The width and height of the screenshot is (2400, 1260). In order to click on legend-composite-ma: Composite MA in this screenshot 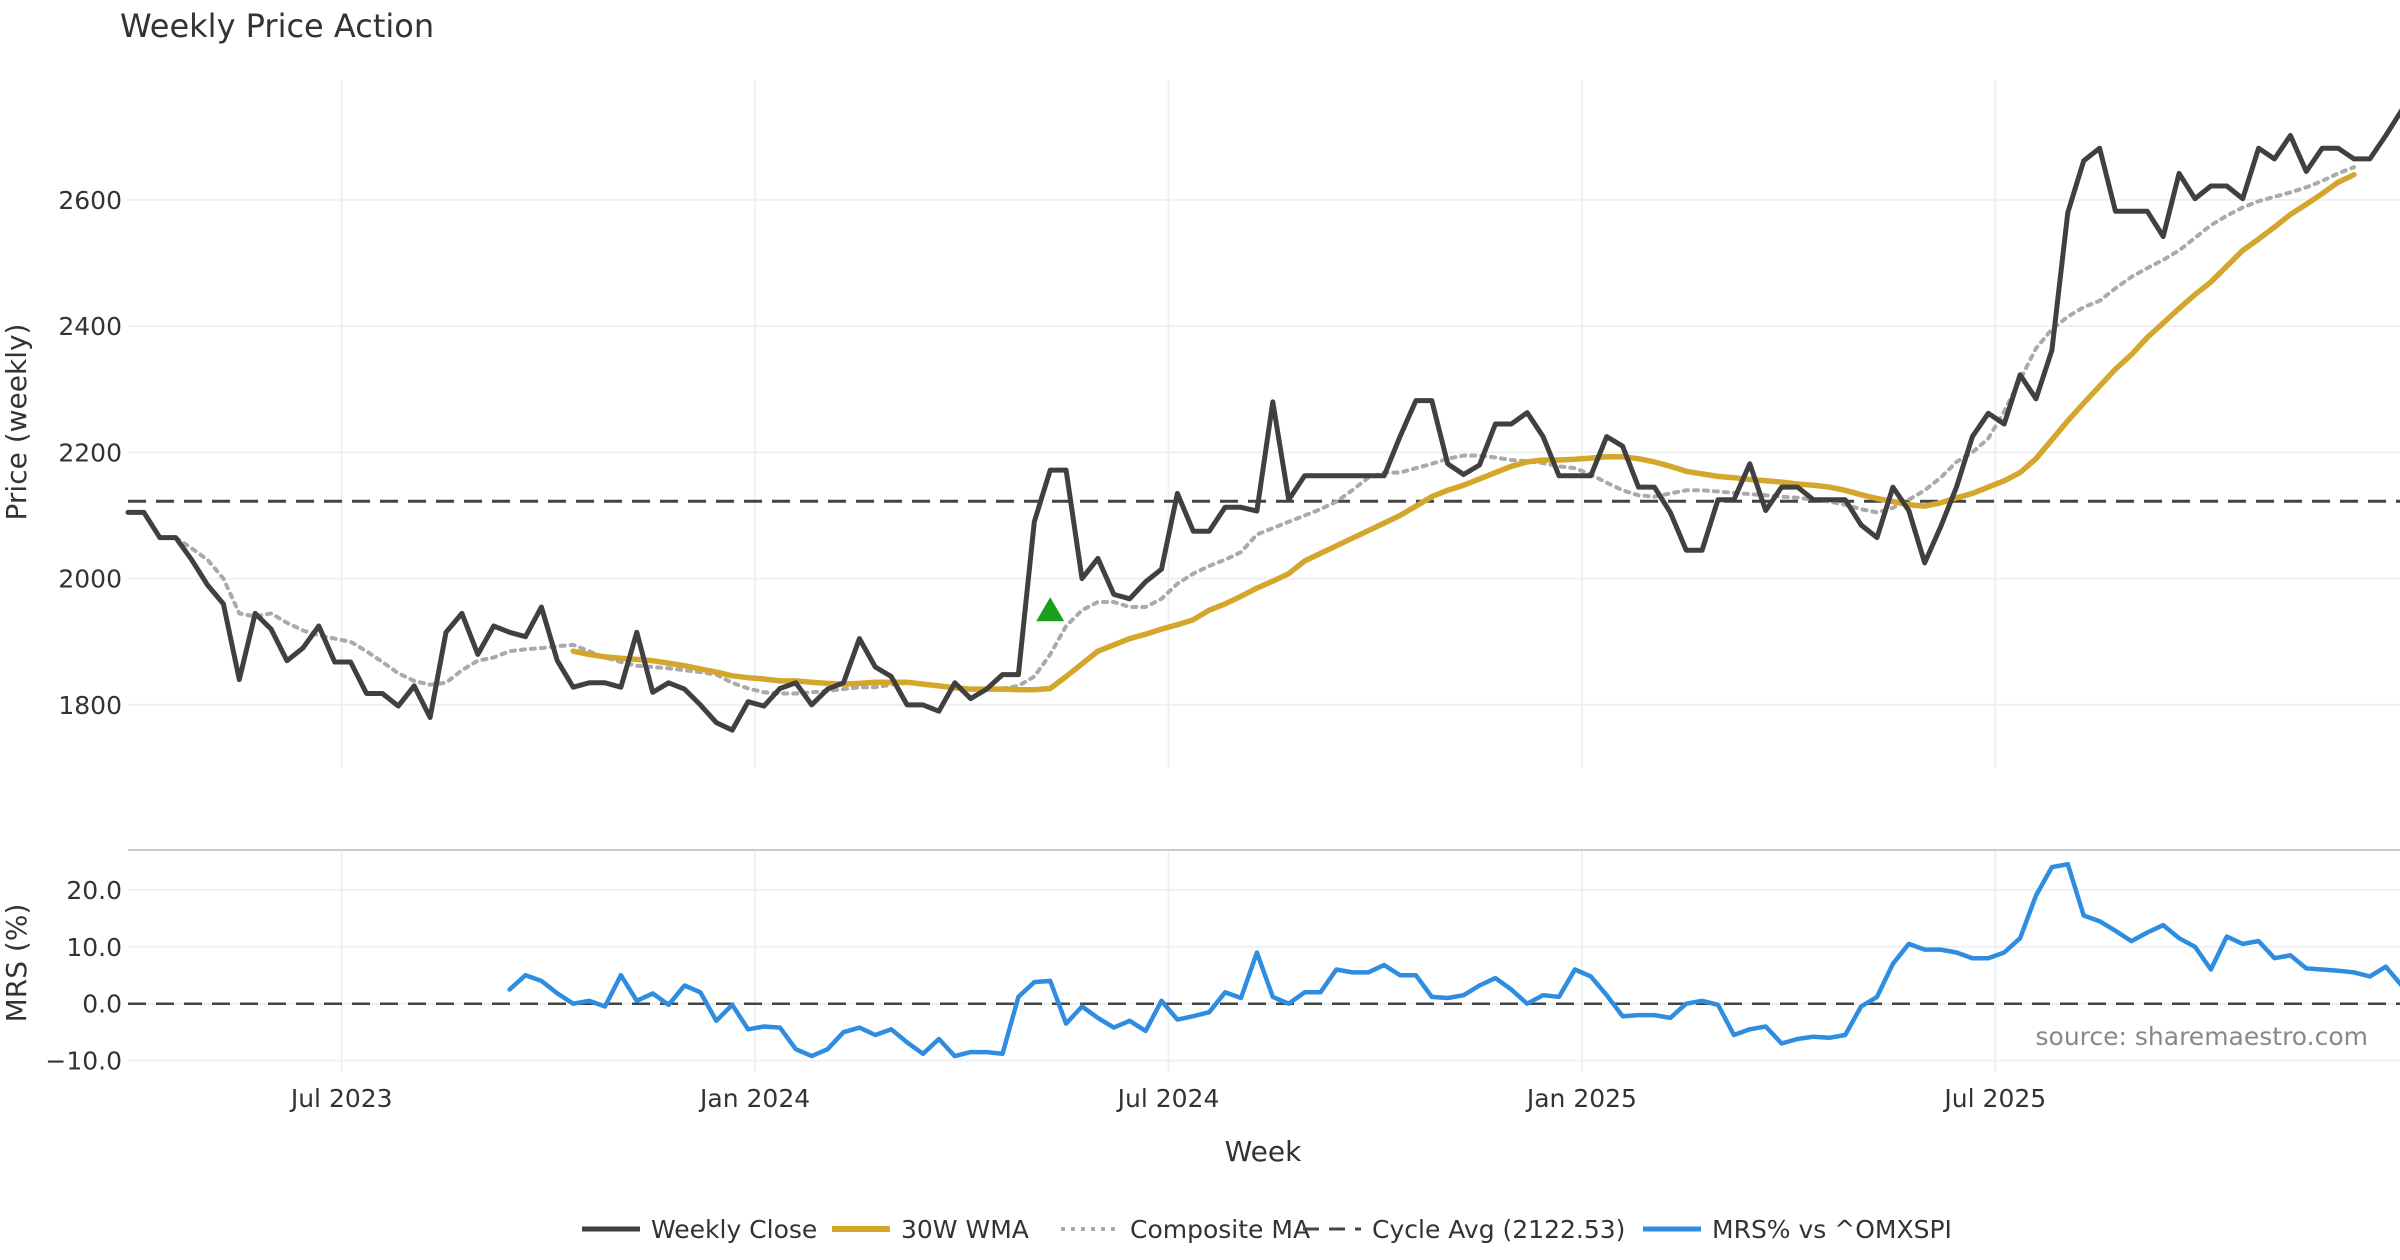, I will do `click(1185, 1229)`.